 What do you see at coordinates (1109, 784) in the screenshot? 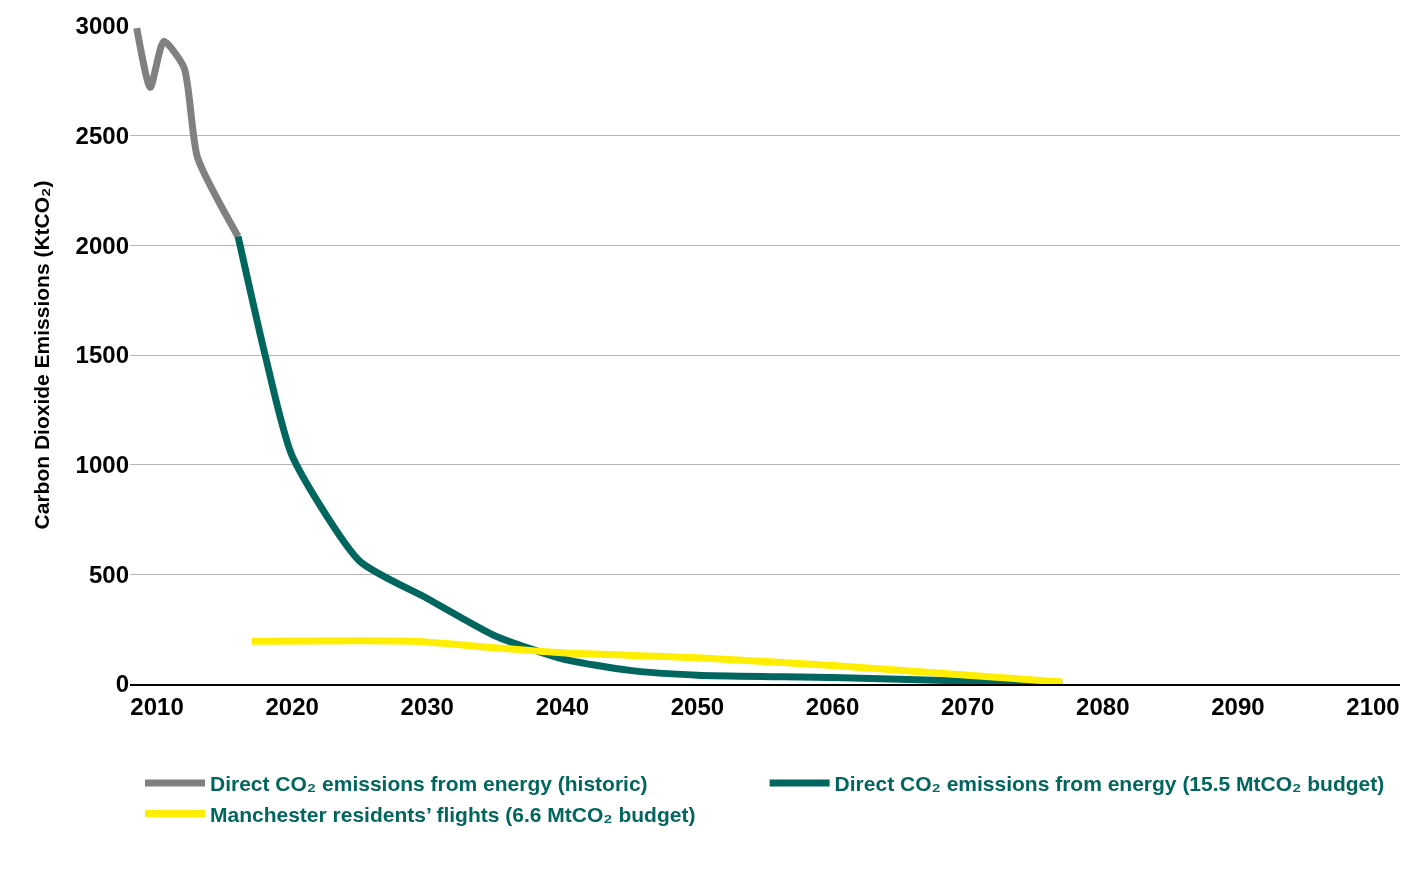
I see `legend-label: Direct CO₂ emissions from energy (15.5 MtCO₂ budget)` at bounding box center [1109, 784].